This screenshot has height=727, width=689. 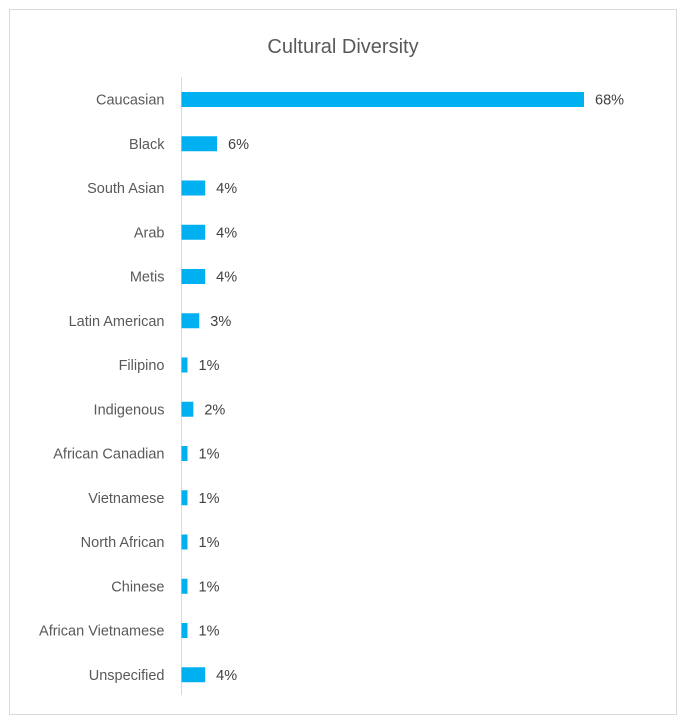 I want to click on bar-black, so click(x=199, y=144).